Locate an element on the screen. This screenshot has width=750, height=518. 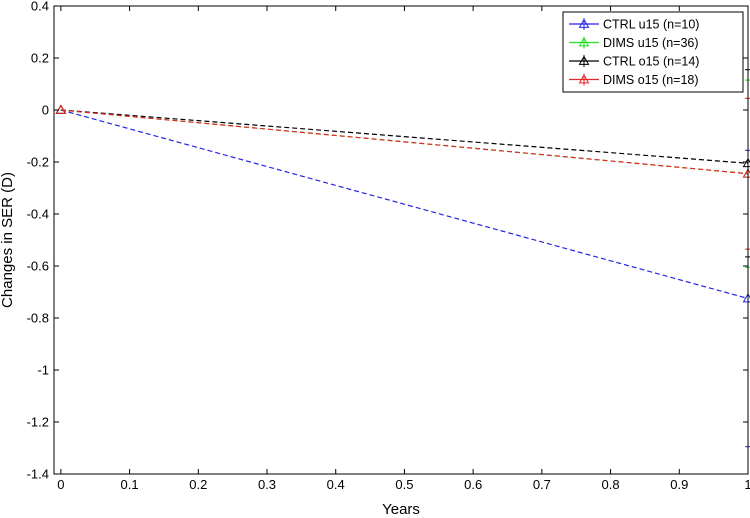
y-tick-label: 0.2 is located at coordinates (40, 58).